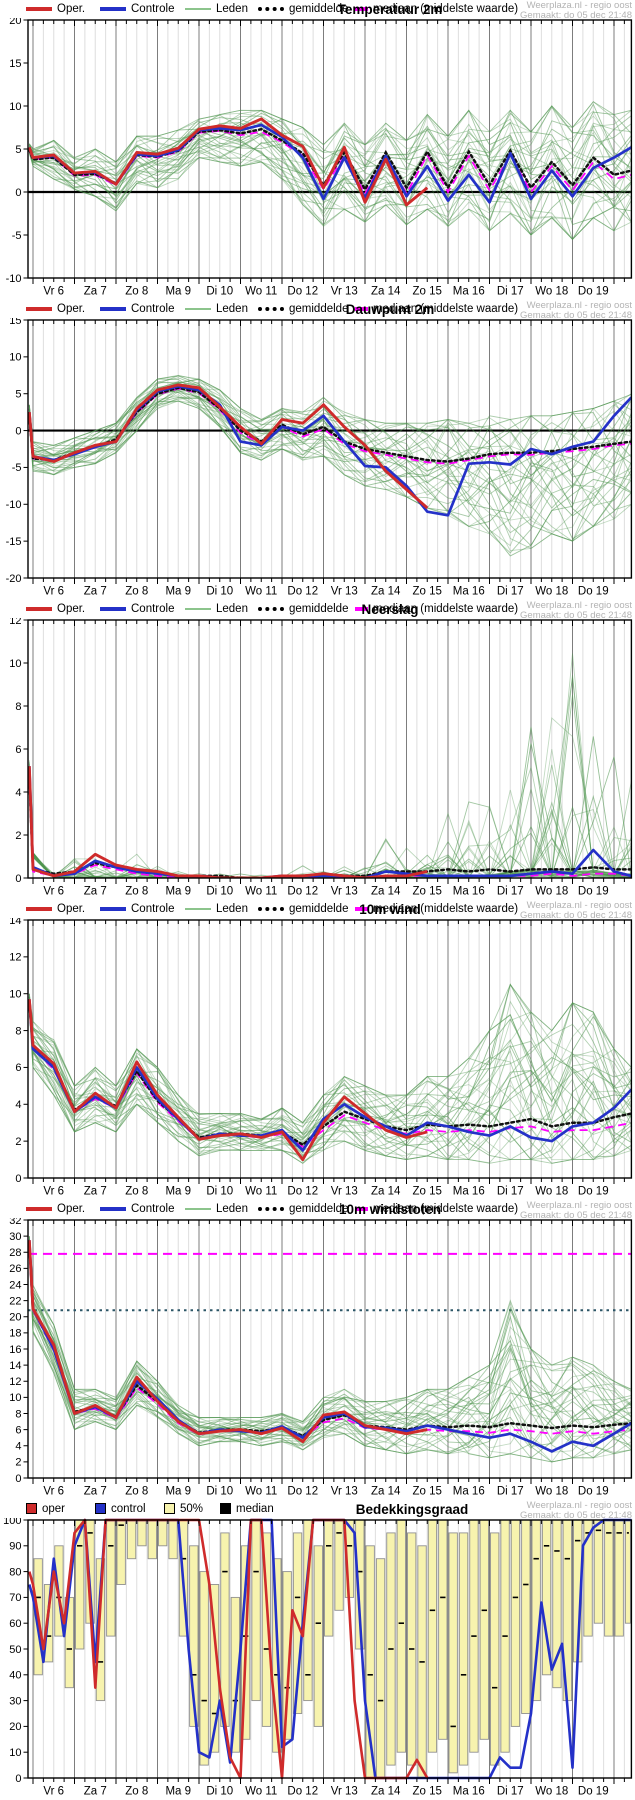 The image size is (635, 1800). I want to click on legend-label: Oper., so click(71, 909).